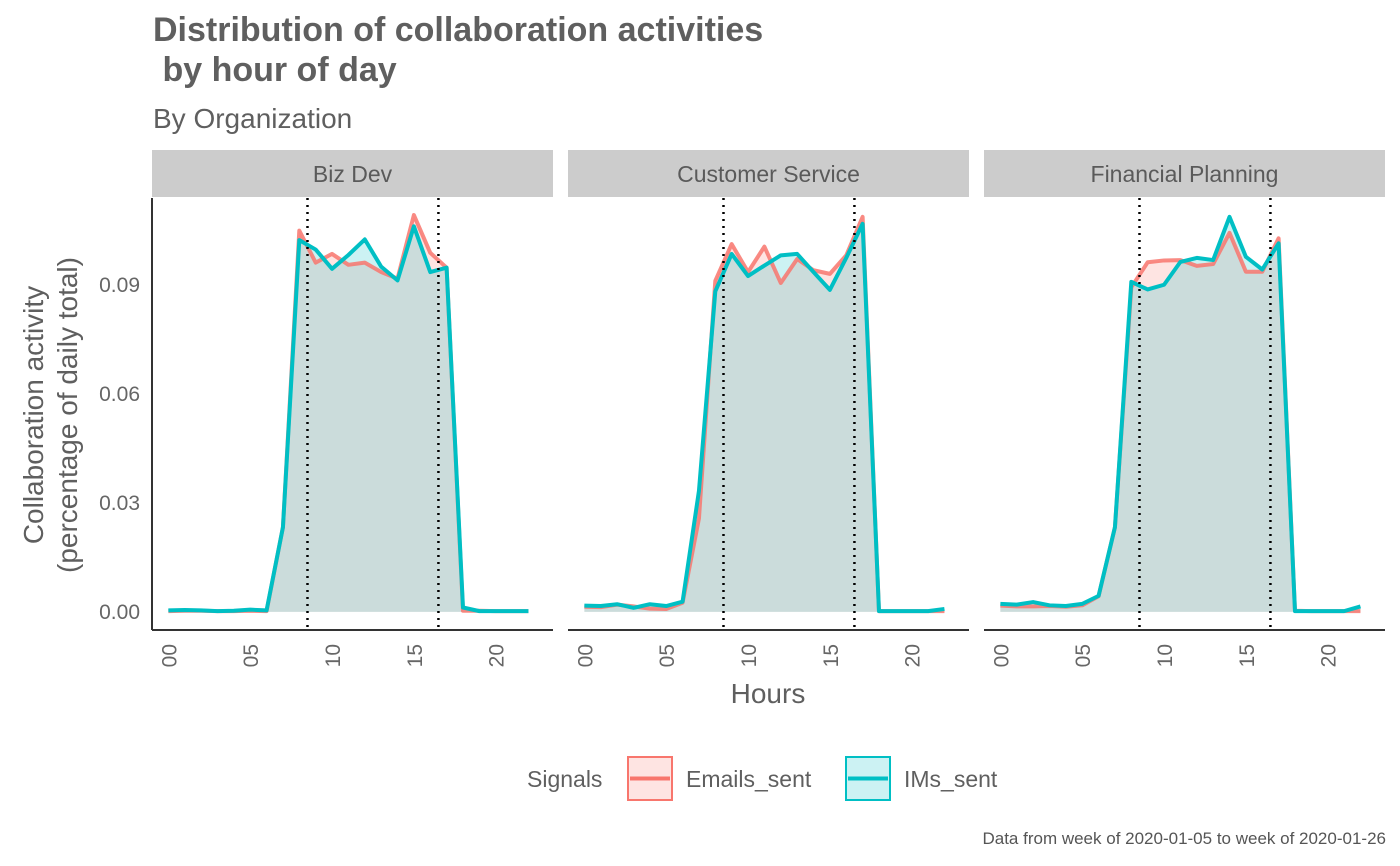  What do you see at coordinates (119, 503) in the screenshot?
I see `y-tick-label: 0.03` at bounding box center [119, 503].